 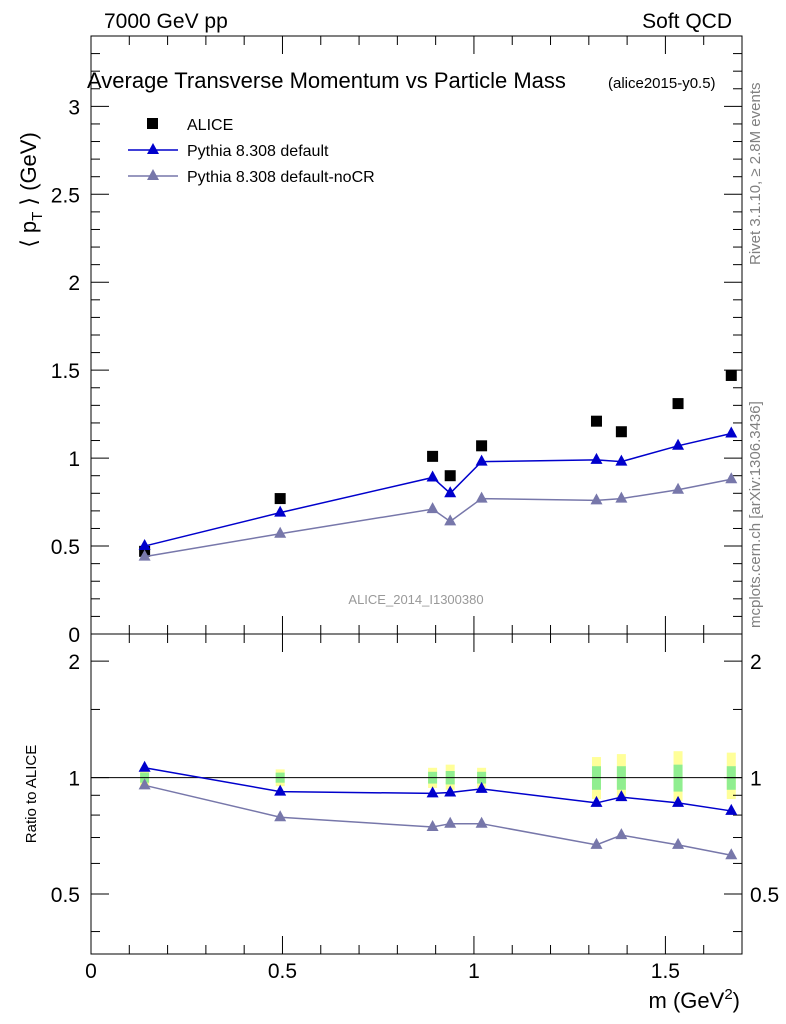 I want to click on main-y-tick-label: 2.5, so click(x=65, y=195).